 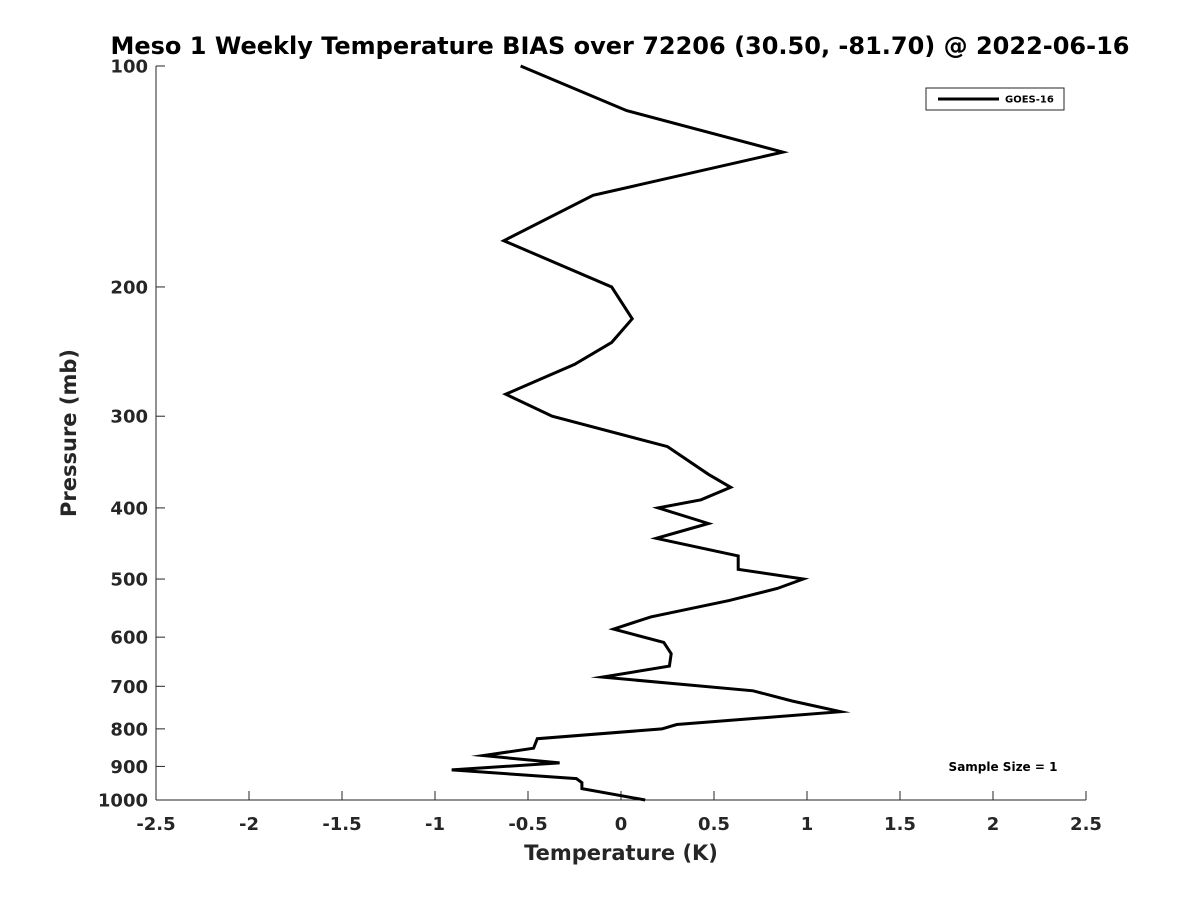 I want to click on x-tick-label: 0.5, so click(x=714, y=824).